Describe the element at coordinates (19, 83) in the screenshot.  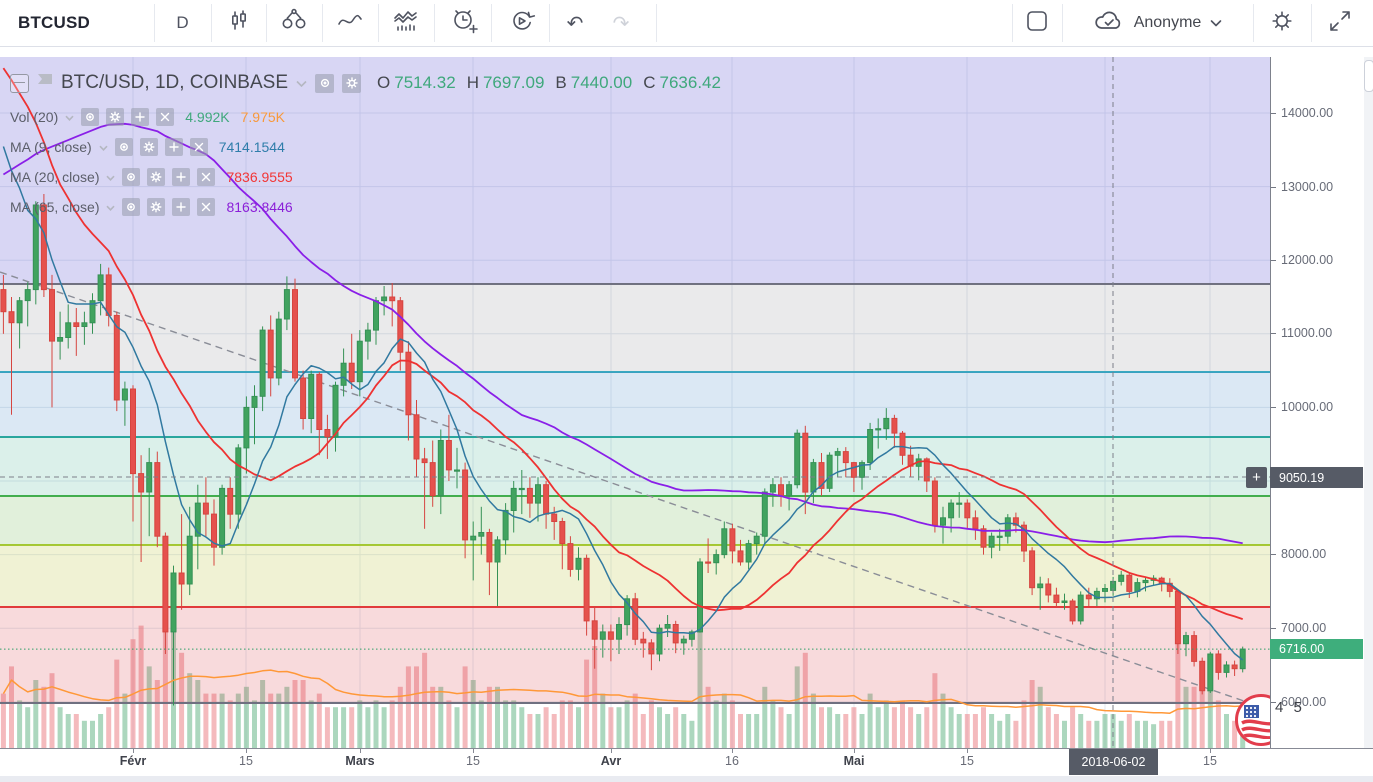
I see `collapse-pane-button` at that location.